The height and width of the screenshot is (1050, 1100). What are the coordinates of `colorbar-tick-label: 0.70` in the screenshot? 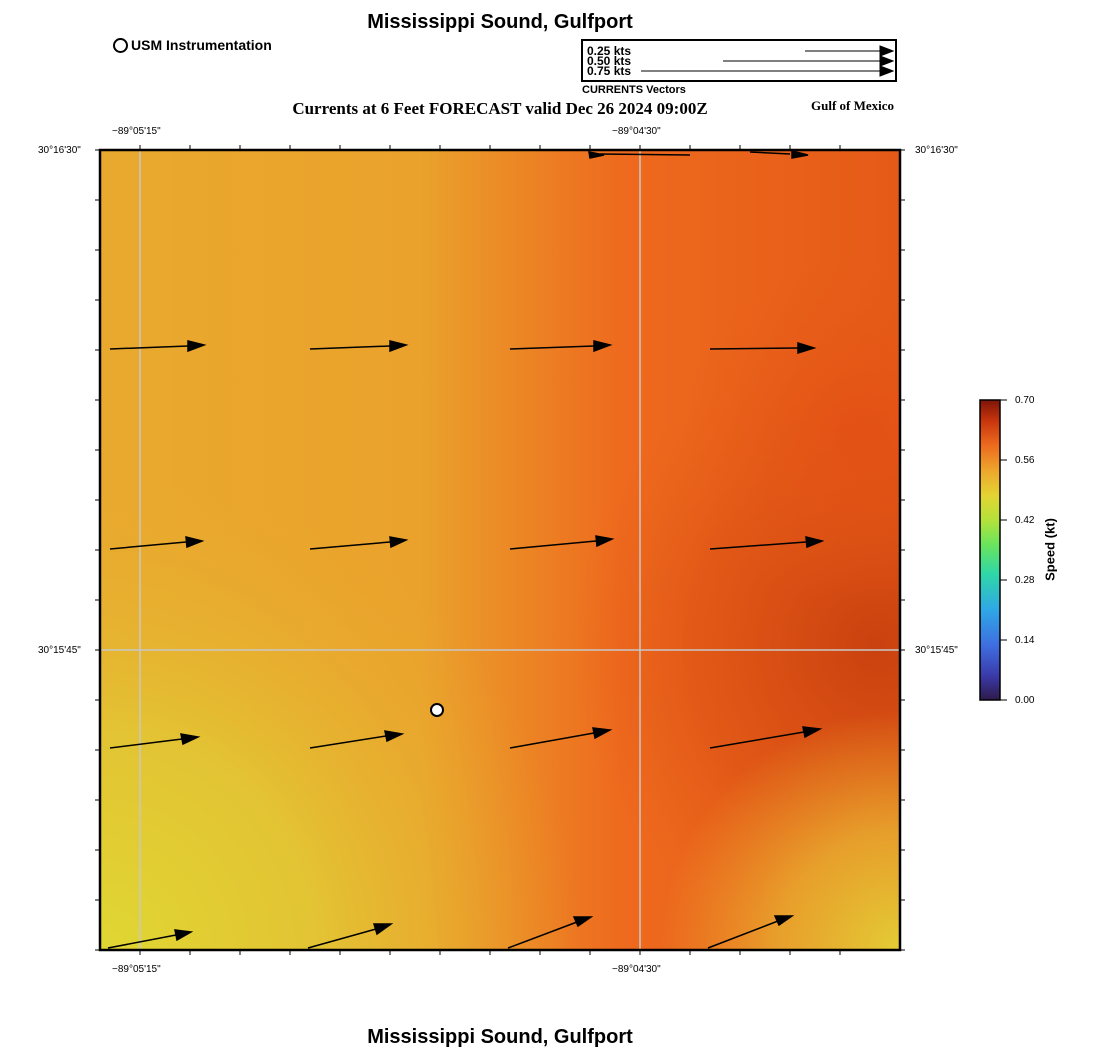 It's located at (1025, 400).